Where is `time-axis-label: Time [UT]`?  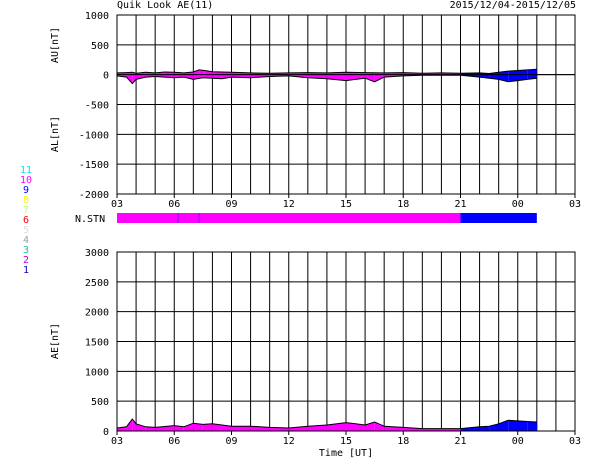 time-axis-label: Time [UT] is located at coordinates (346, 453).